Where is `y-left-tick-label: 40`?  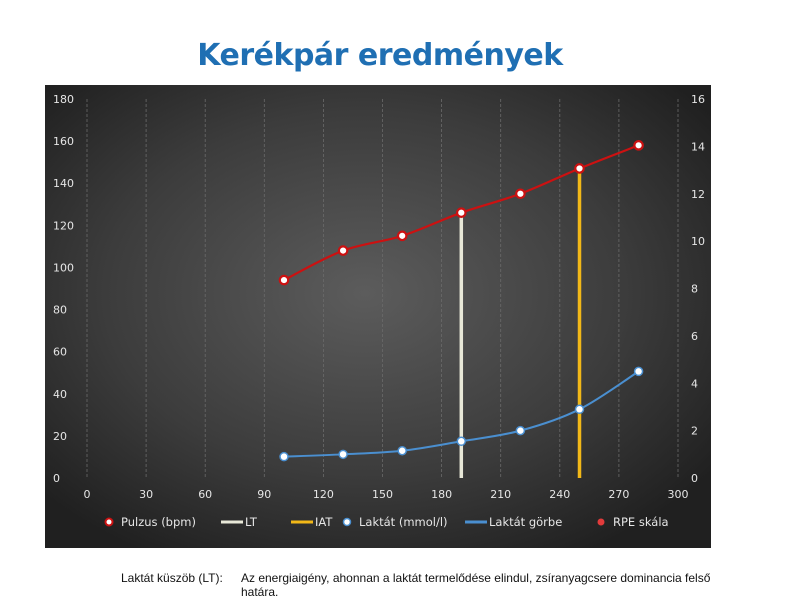 y-left-tick-label: 40 is located at coordinates (60, 394).